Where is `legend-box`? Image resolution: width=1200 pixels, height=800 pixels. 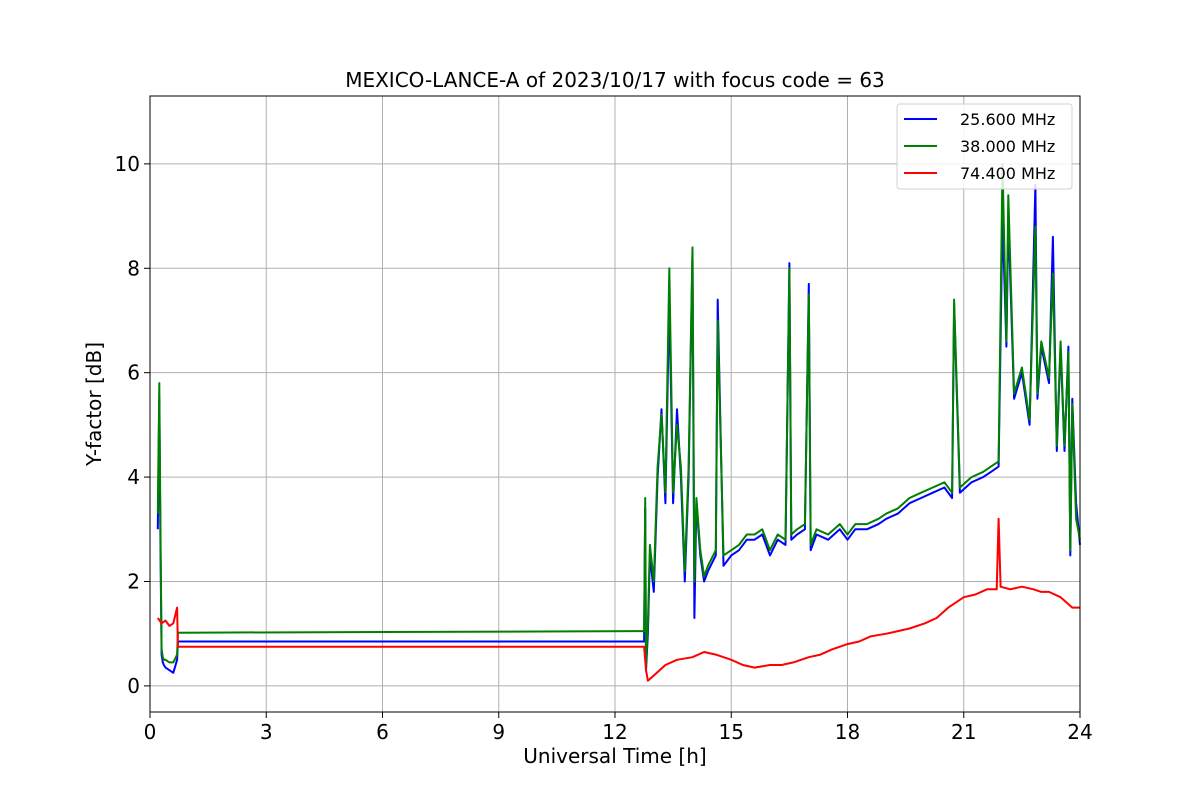 legend-box is located at coordinates (984, 146).